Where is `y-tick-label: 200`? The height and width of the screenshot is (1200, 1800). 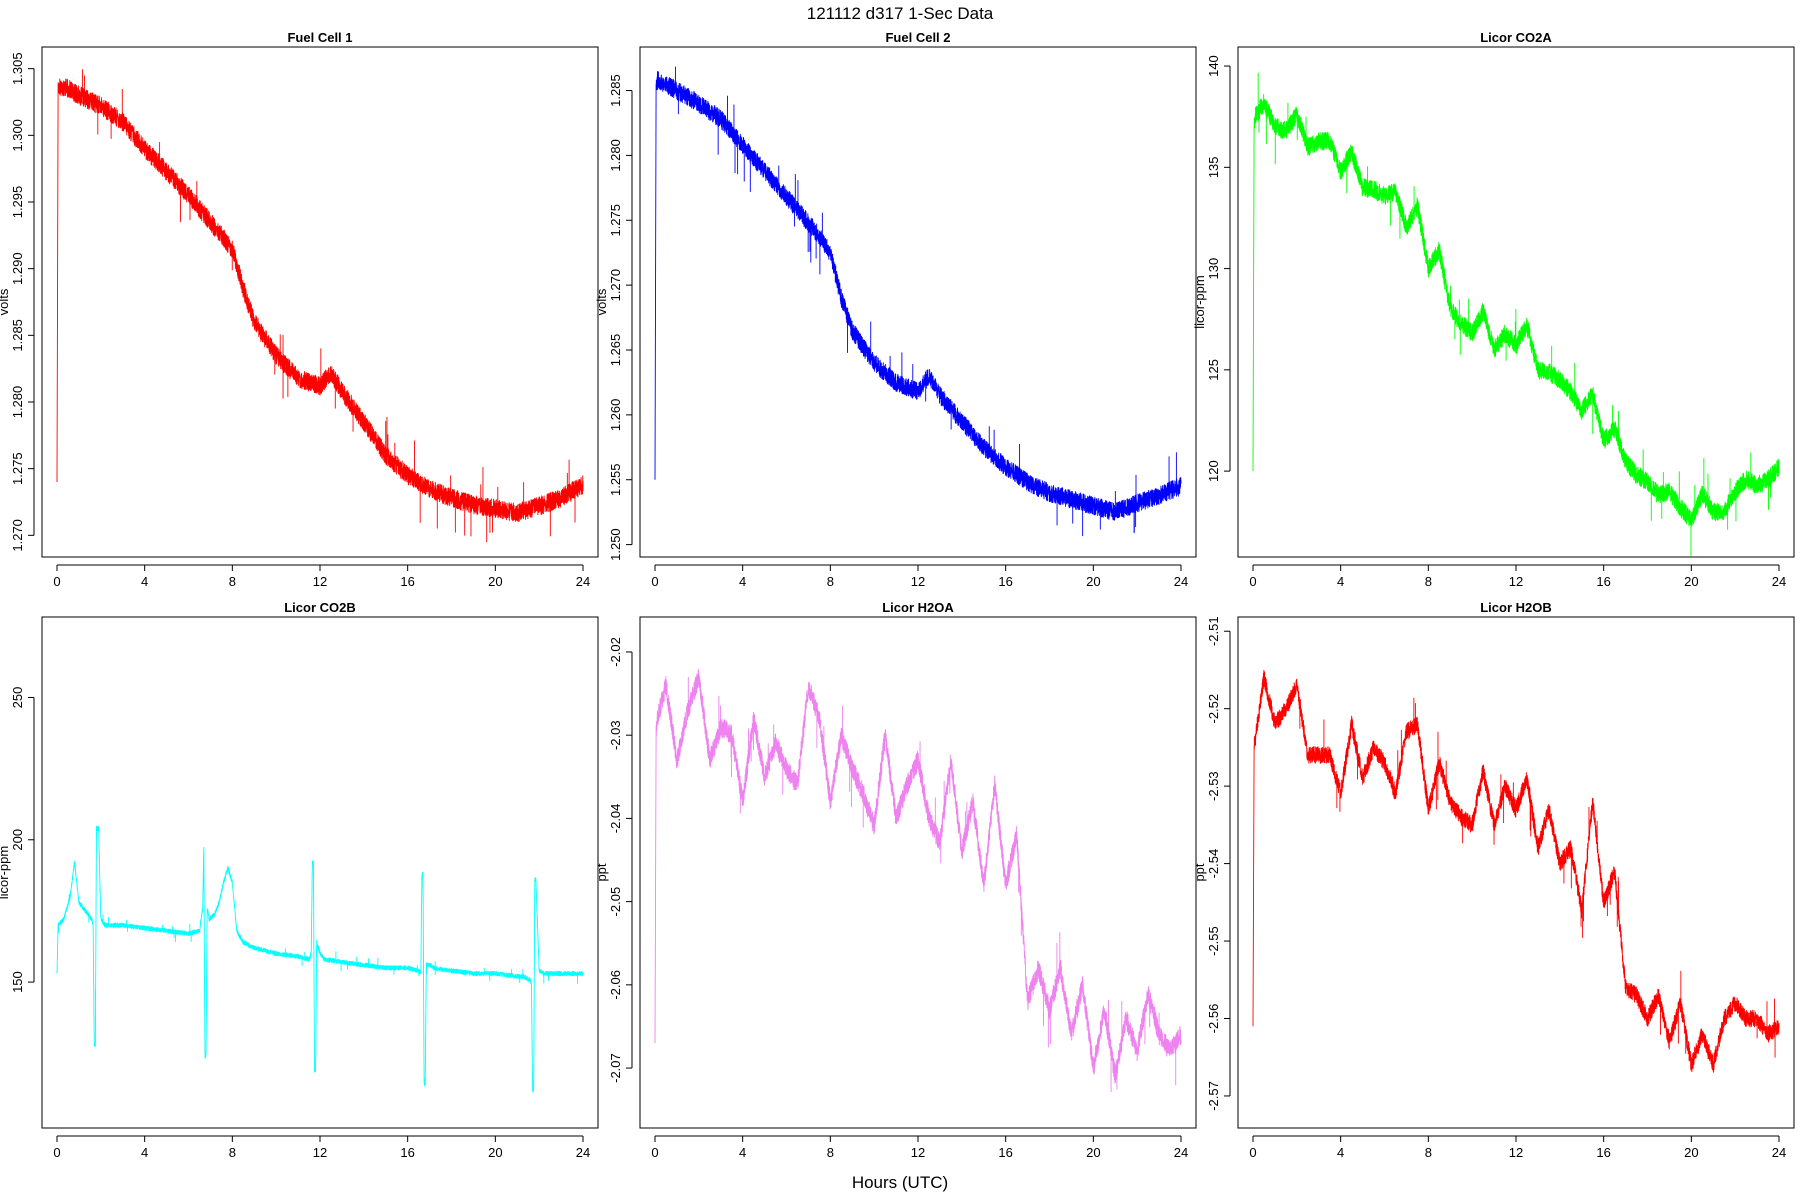
y-tick-label: 200 is located at coordinates (17, 840).